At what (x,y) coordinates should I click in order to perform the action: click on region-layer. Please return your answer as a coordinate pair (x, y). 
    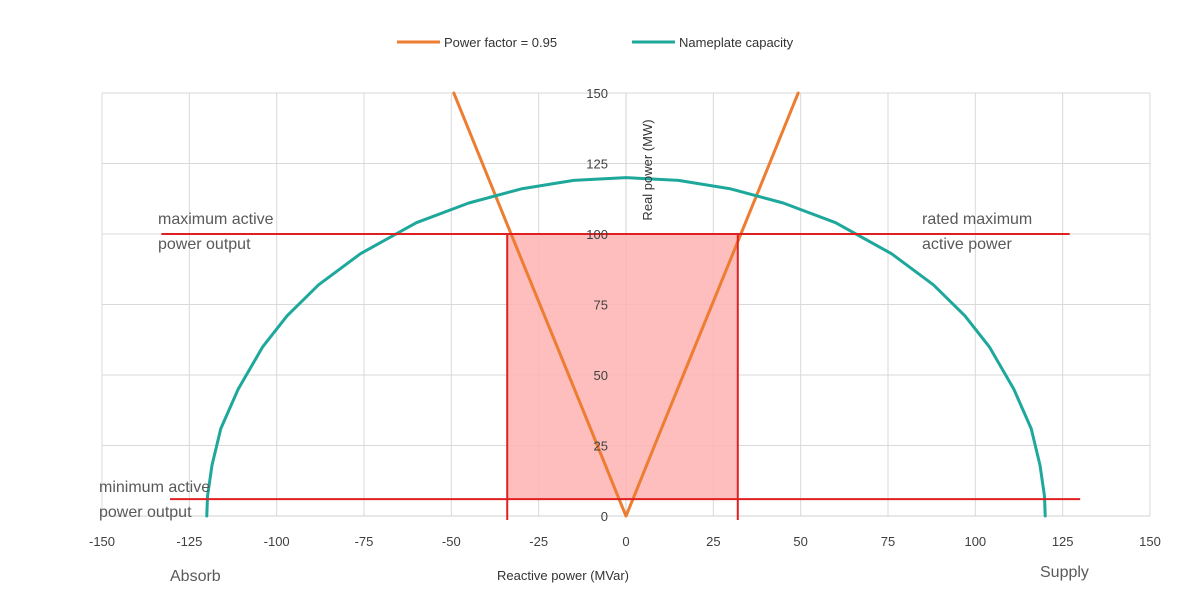
    Looking at the image, I should click on (622, 367).